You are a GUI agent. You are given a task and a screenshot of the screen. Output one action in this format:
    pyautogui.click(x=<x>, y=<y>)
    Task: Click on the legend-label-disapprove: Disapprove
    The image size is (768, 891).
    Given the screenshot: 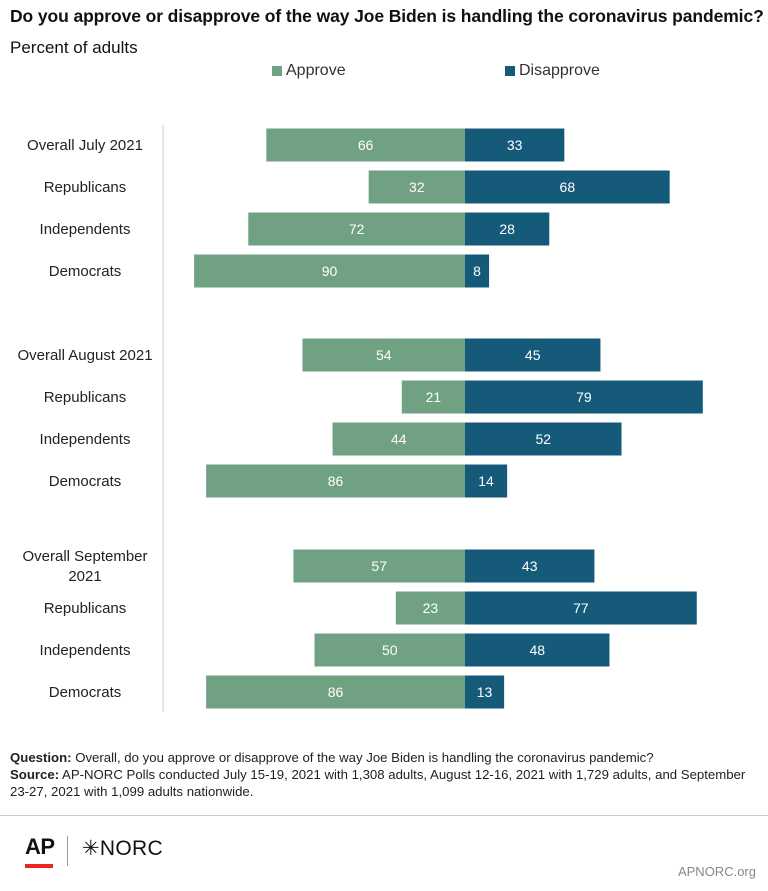 What is the action you would take?
    pyautogui.click(x=559, y=70)
    